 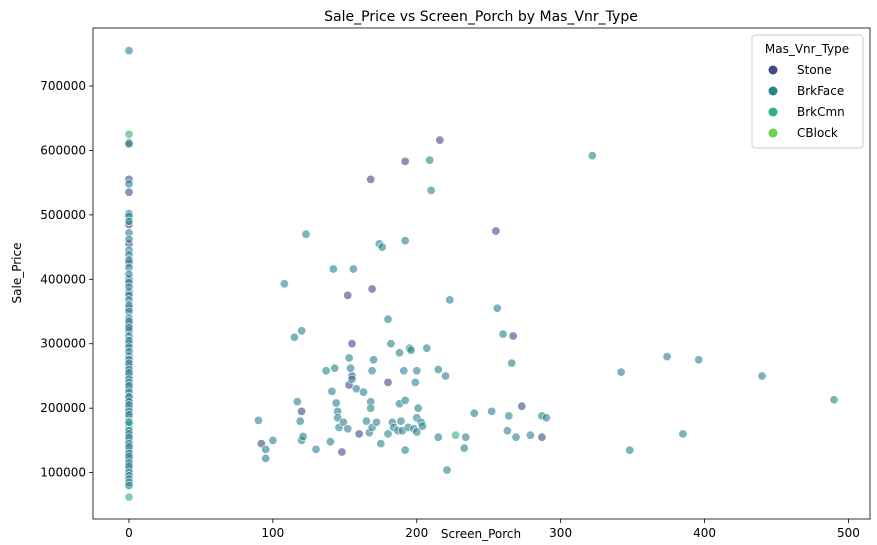 I want to click on x-axis-label: Screen_Porch, so click(x=481, y=534).